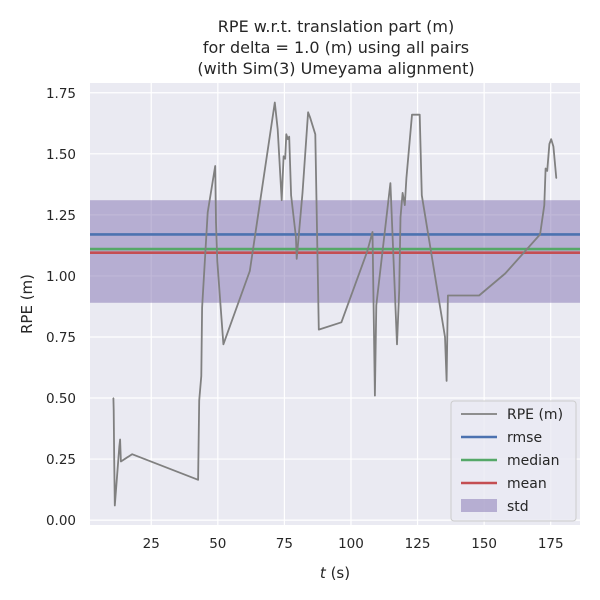  What do you see at coordinates (61, 216) in the screenshot?
I see `y-tick-label: 1.25` at bounding box center [61, 216].